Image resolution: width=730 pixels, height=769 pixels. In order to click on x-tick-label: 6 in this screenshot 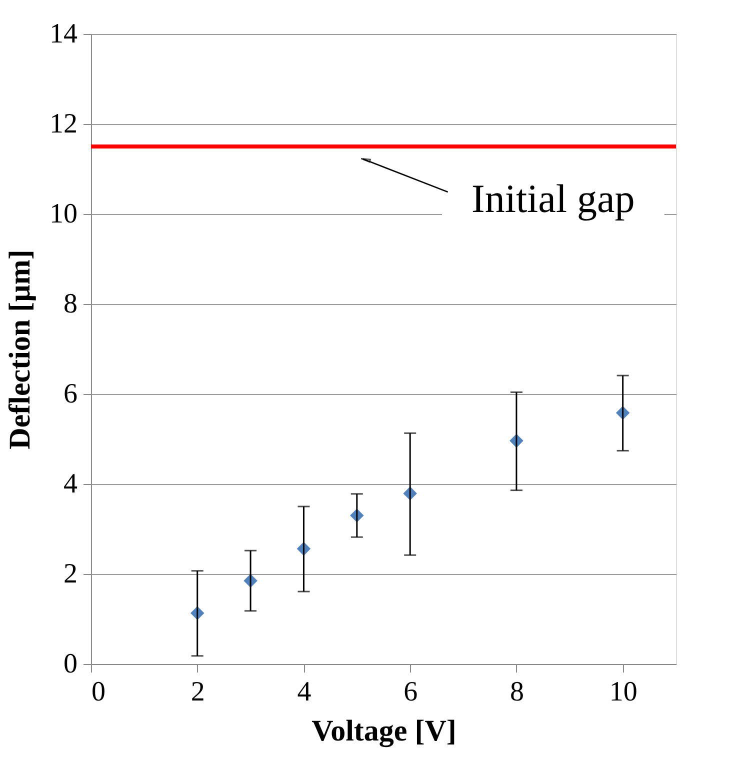, I will do `click(411, 692)`.